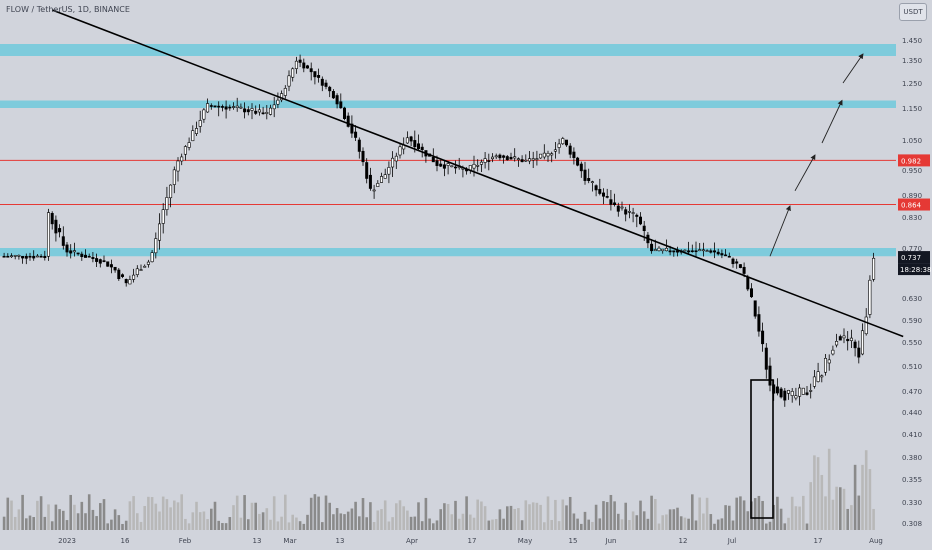 This screenshot has width=932, height=550. I want to click on price-label: 0.737, so click(911, 258).